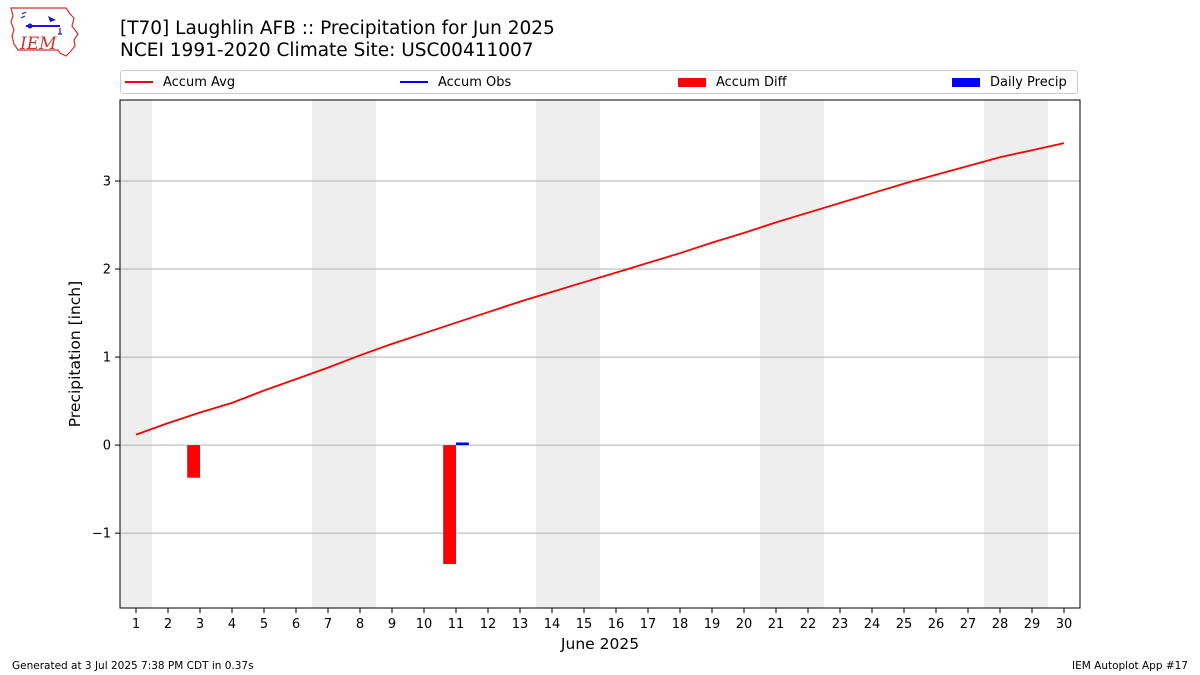 Image resolution: width=1200 pixels, height=675 pixels. What do you see at coordinates (1032, 624) in the screenshot?
I see `x-tick-label: 29` at bounding box center [1032, 624].